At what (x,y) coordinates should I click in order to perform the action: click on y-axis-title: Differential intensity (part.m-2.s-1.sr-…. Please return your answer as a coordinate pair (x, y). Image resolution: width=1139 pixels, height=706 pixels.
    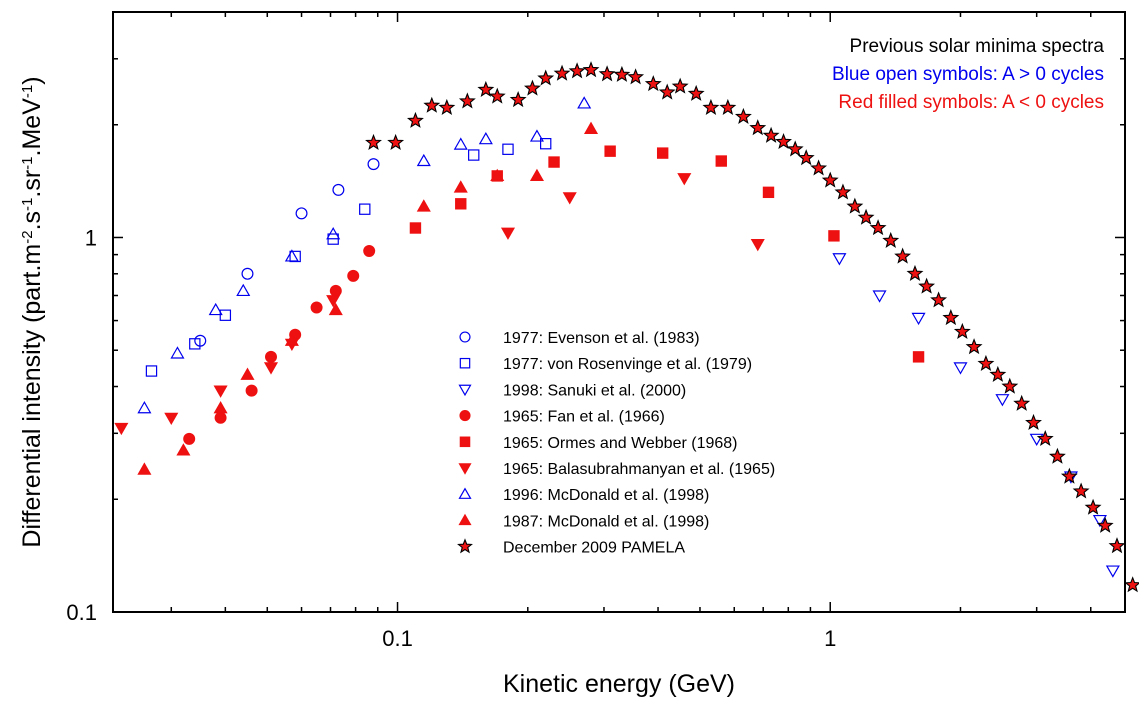
    Looking at the image, I should click on (32, 311).